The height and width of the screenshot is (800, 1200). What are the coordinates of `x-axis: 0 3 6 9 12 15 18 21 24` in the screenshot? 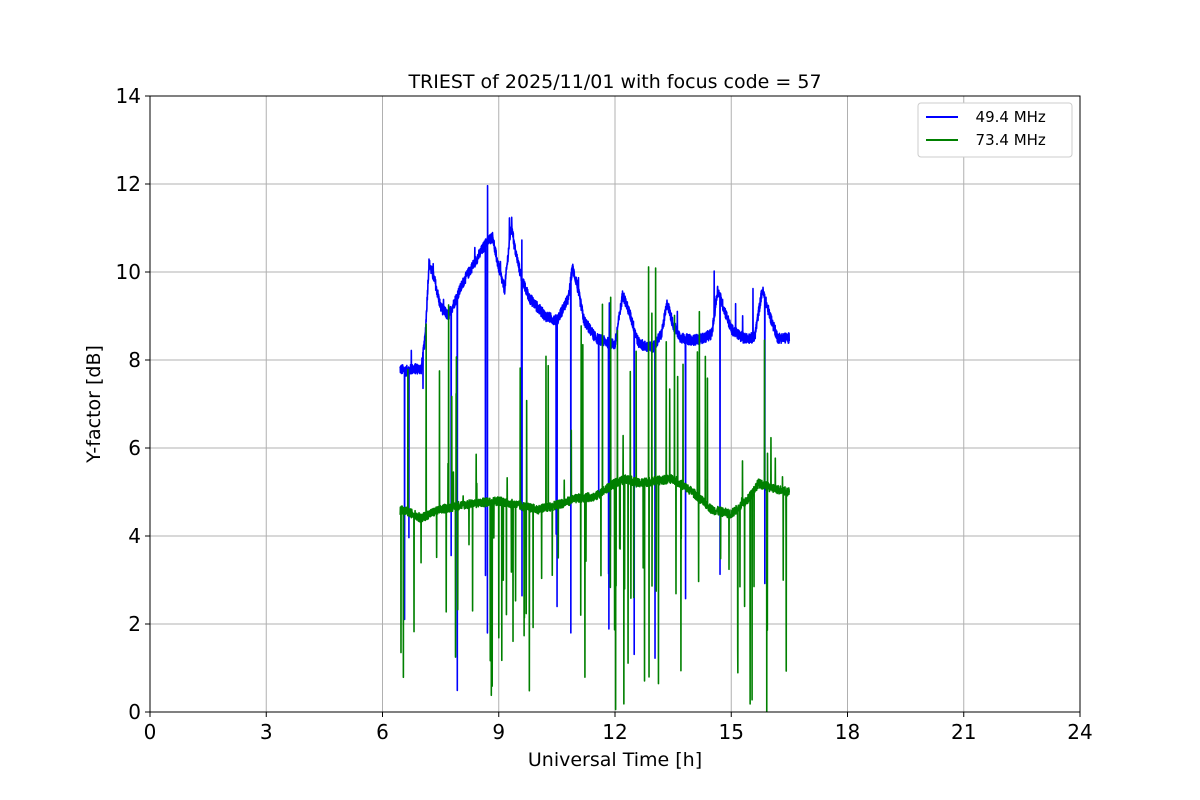 It's located at (618, 728).